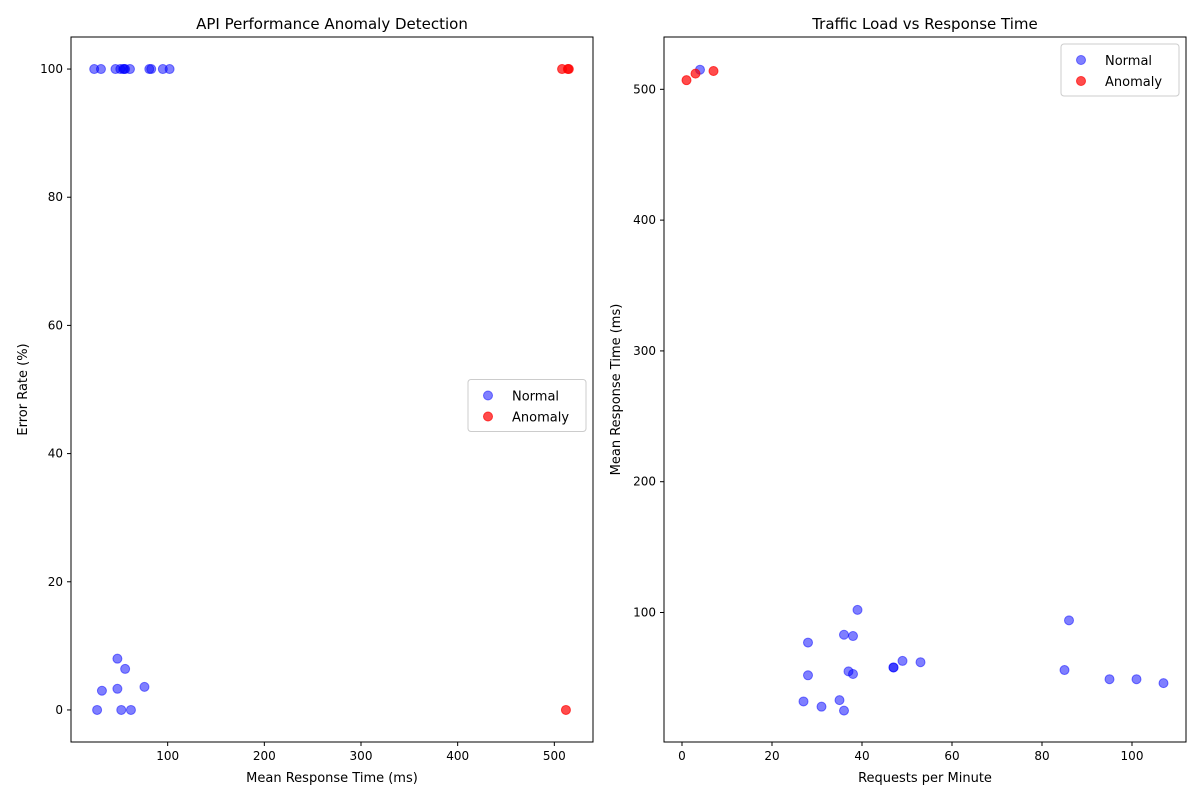  I want to click on x-axis-label: Requests per Minute, so click(925, 778).